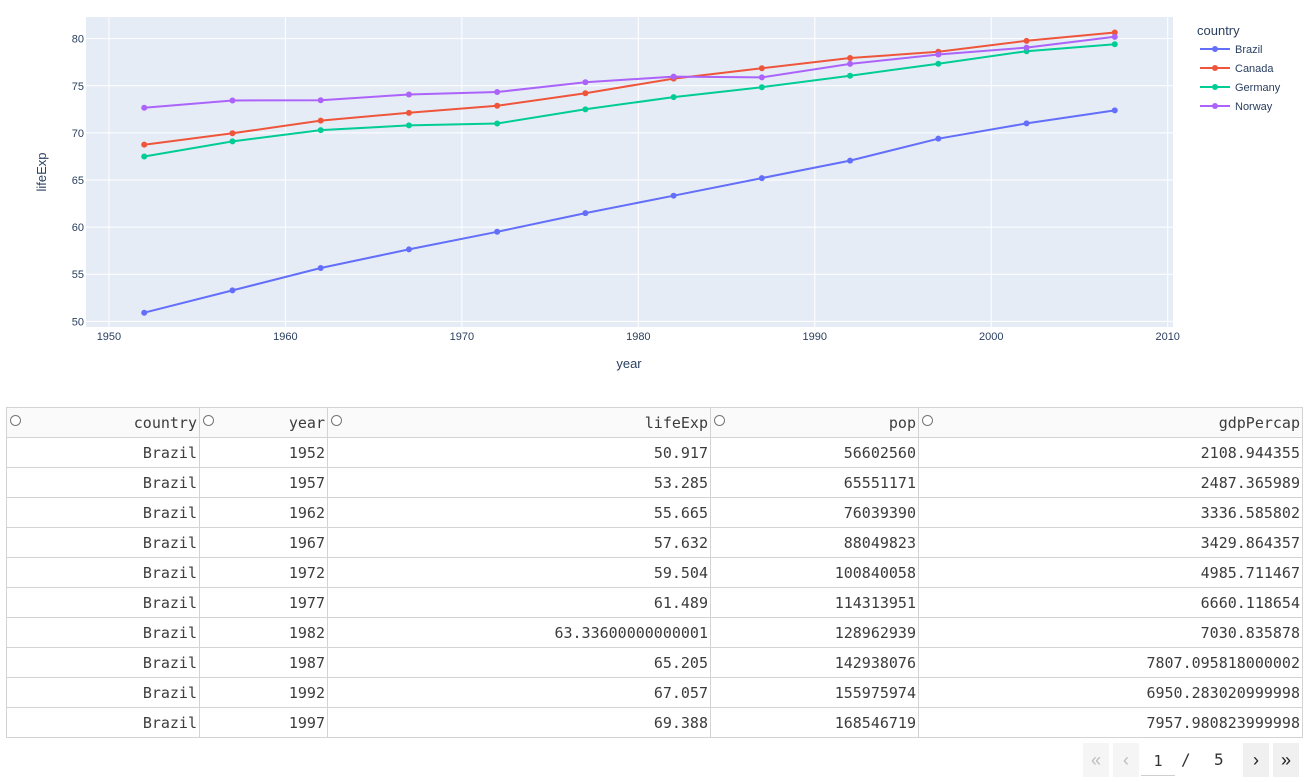  I want to click on table-cell-pop: 65551171, so click(814, 482).